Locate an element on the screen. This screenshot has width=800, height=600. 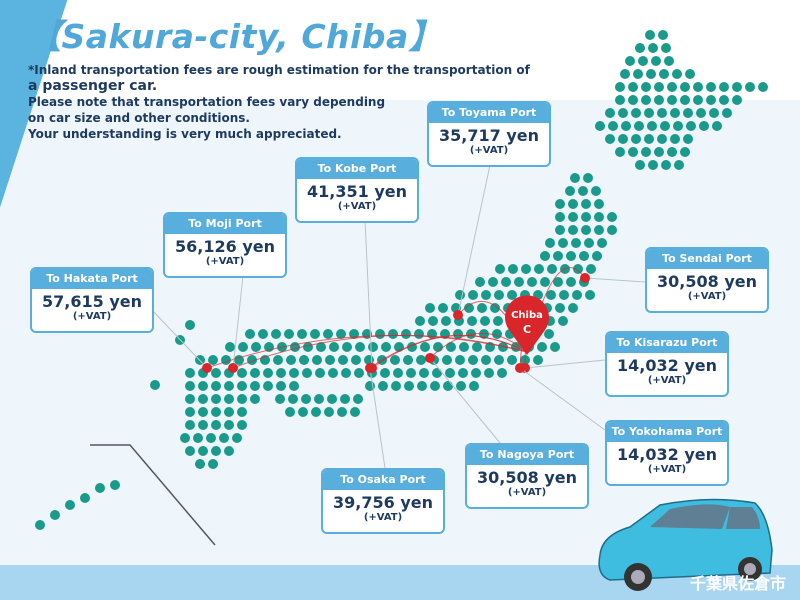
origin-letter: C is located at coordinates (527, 329).